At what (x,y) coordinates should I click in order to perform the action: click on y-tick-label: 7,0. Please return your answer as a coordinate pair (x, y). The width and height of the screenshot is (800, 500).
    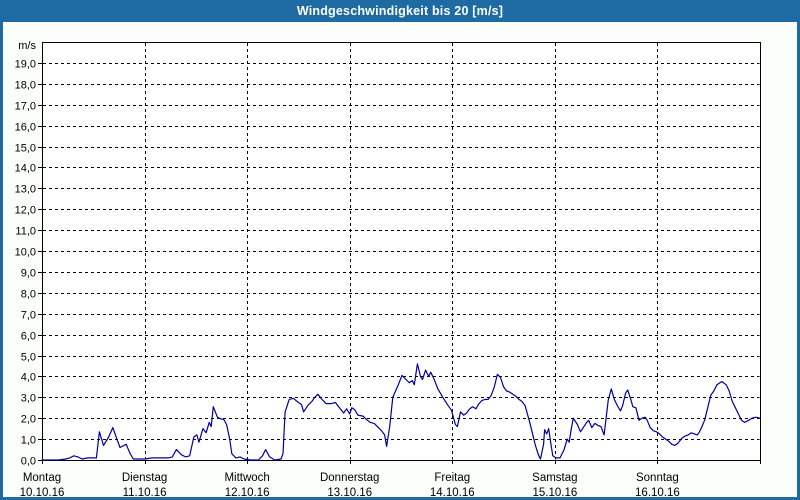
    Looking at the image, I should click on (28, 316).